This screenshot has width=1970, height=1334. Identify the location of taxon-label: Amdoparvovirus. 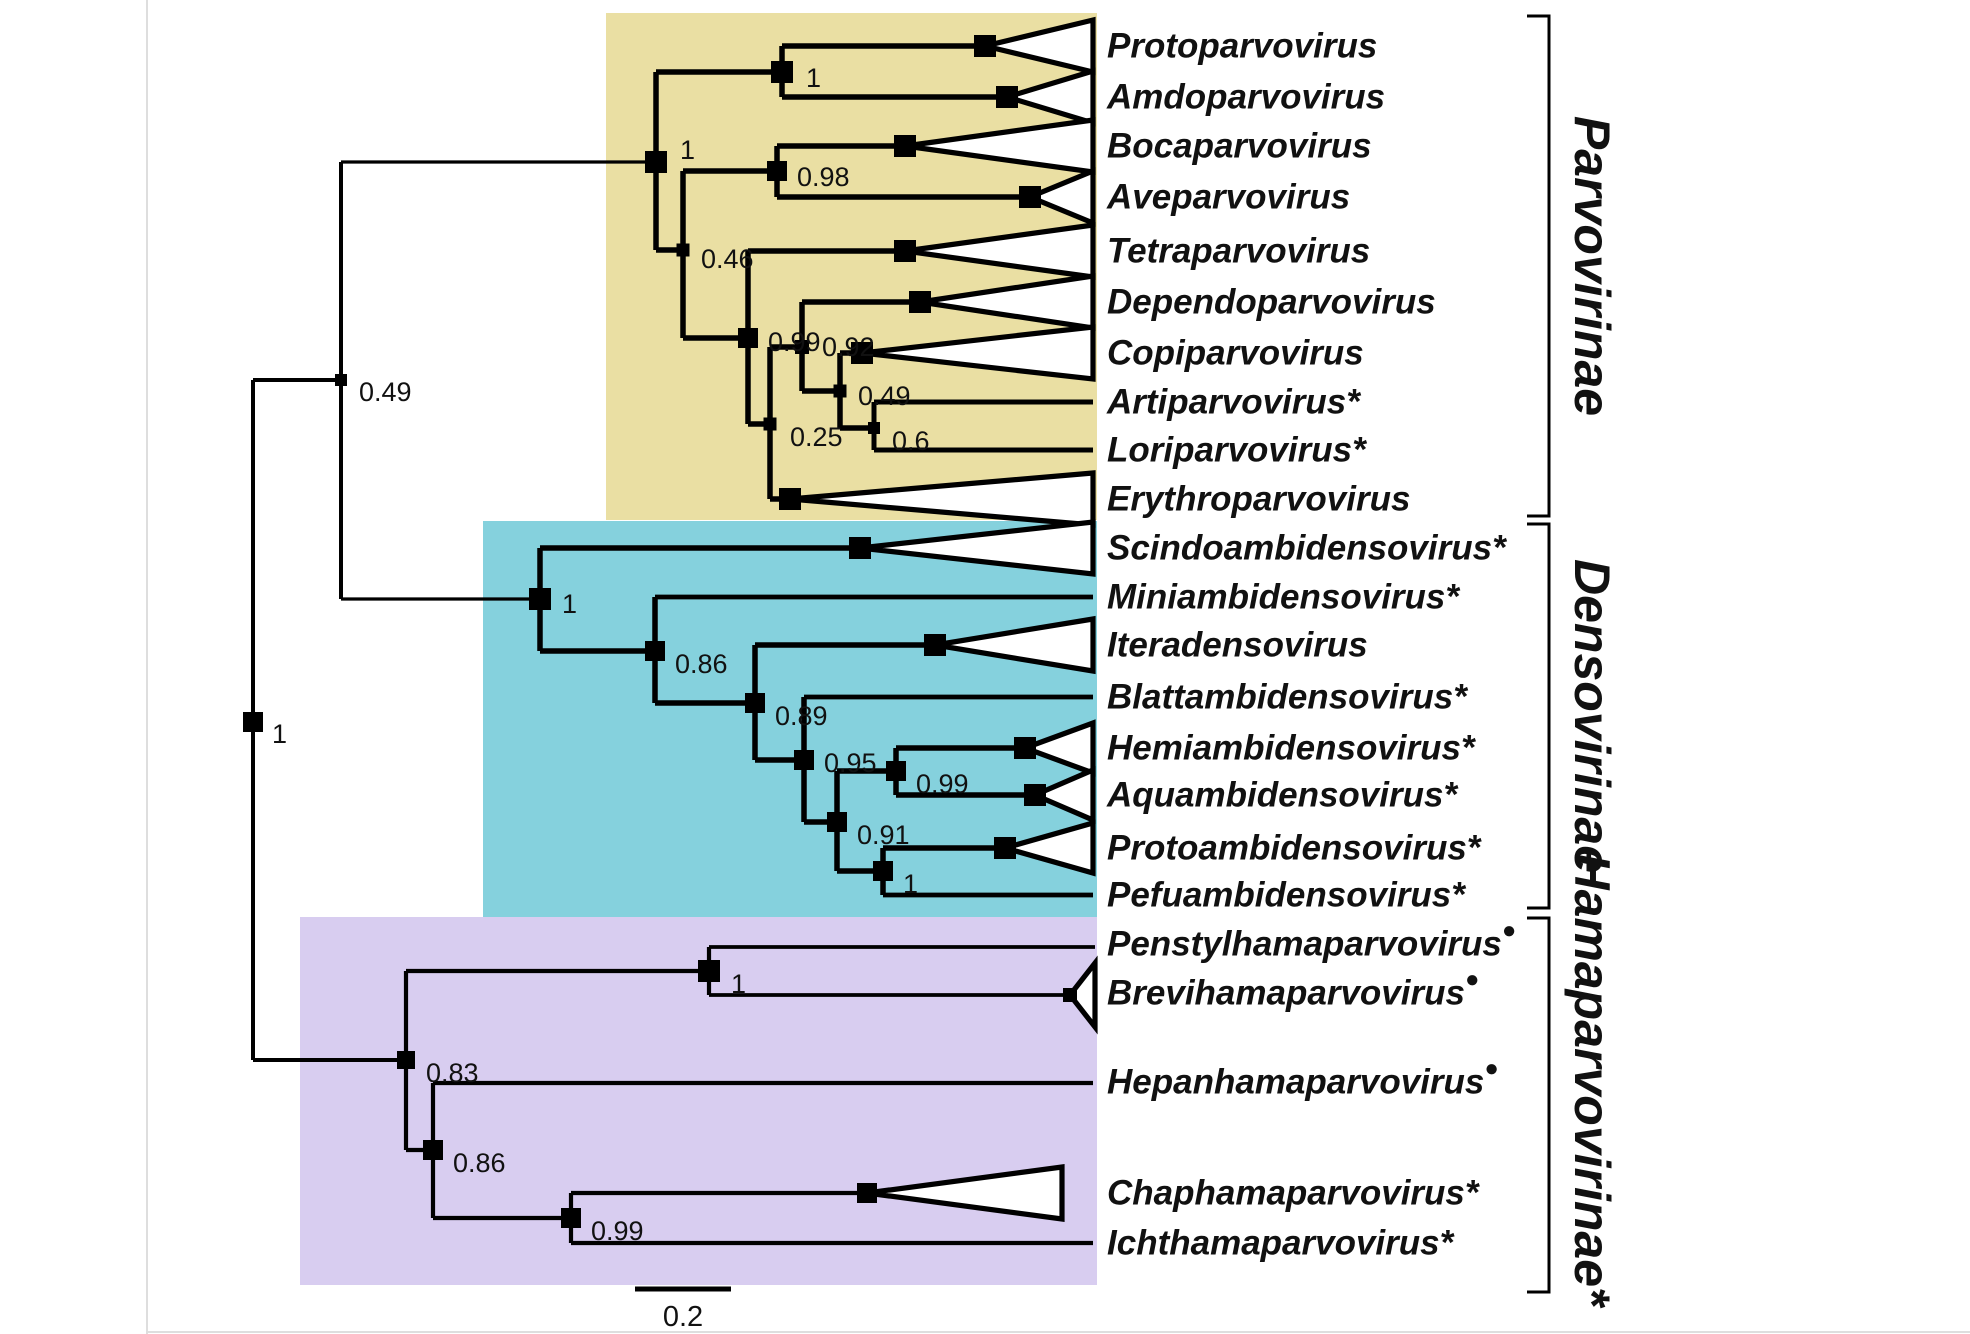
(1245, 97).